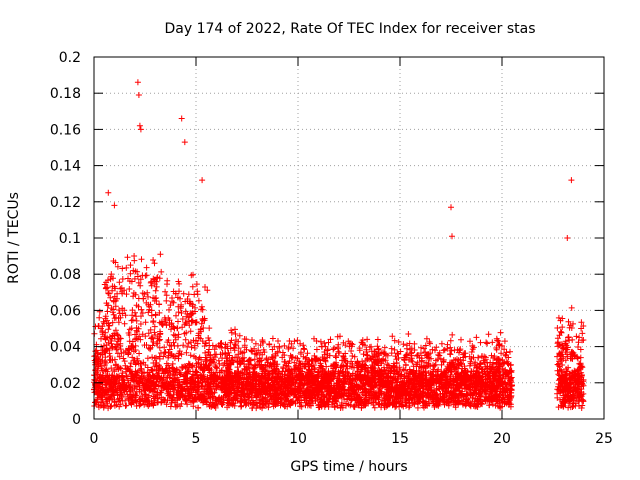 This screenshot has height=480, width=640. Describe the element at coordinates (76, 420) in the screenshot. I see `y-tick-label: 0` at that location.